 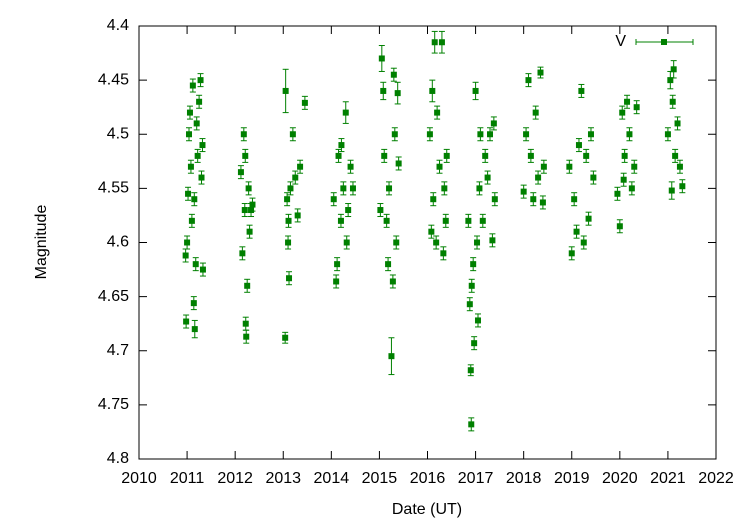 I want to click on y-tick-label: 4.55, so click(x=113, y=188).